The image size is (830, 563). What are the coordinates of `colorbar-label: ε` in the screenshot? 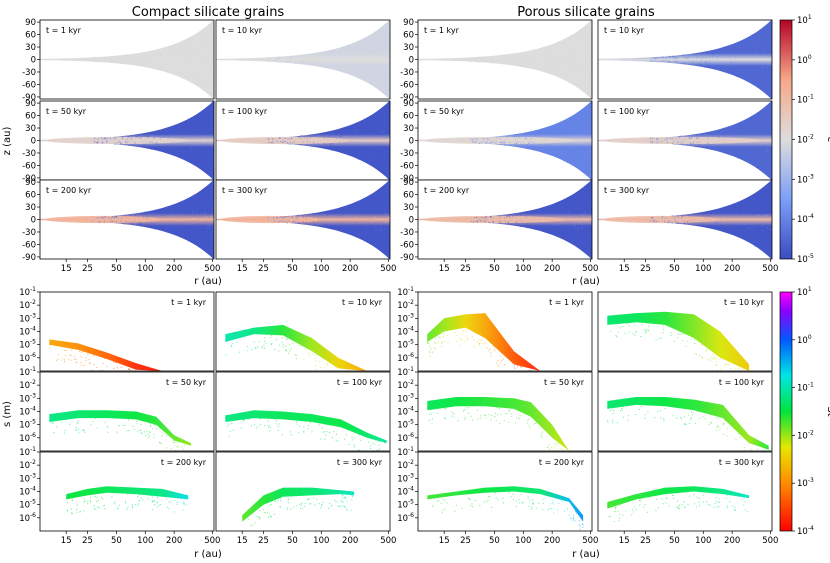 It's located at (827, 139).